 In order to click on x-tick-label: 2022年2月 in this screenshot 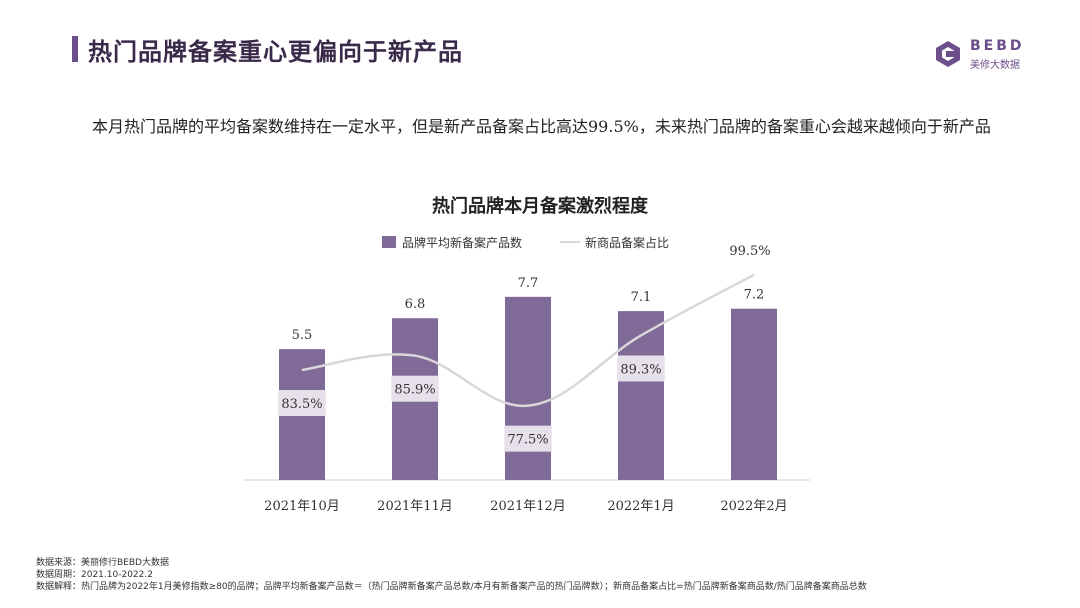, I will do `click(753, 506)`.